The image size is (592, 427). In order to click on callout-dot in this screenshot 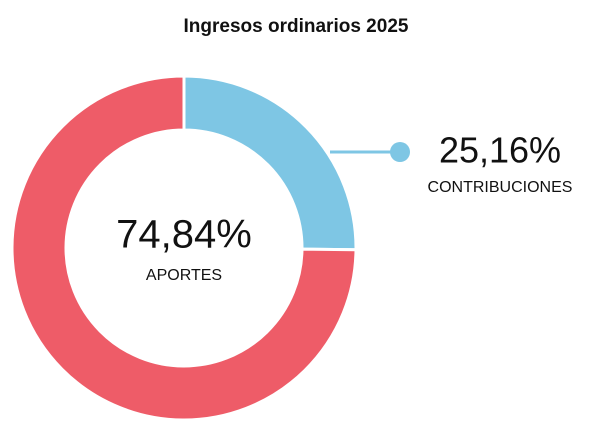, I will do `click(400, 152)`.